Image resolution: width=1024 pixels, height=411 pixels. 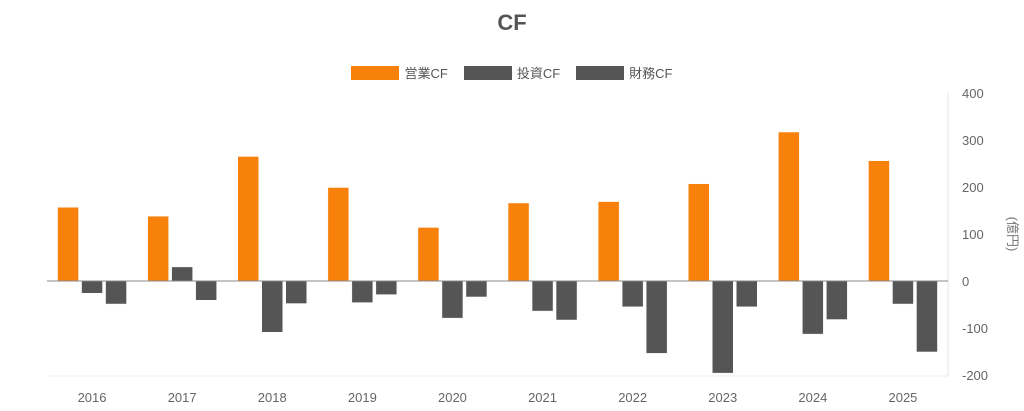 I want to click on x-tick-label: 2016, so click(x=92, y=397).